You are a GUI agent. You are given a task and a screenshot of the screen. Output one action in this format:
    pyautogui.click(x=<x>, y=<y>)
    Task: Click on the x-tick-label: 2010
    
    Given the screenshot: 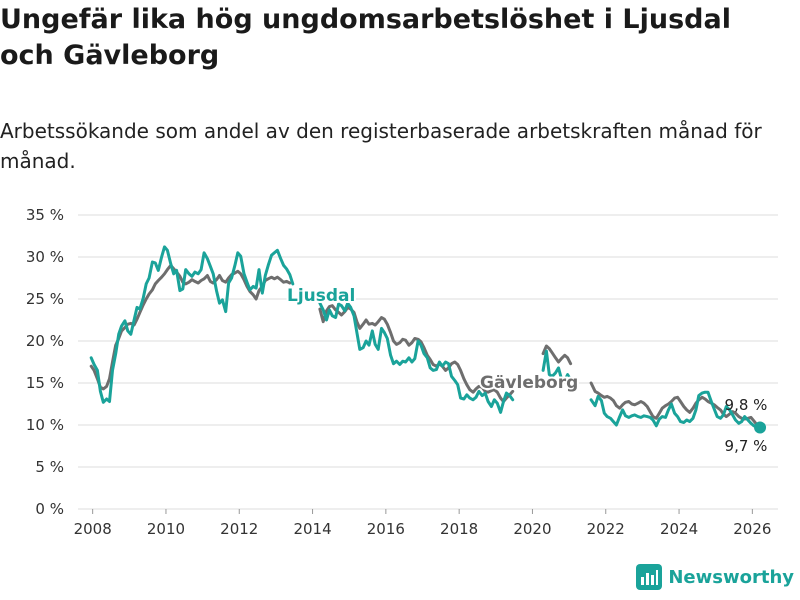 What is the action you would take?
    pyautogui.click(x=166, y=529)
    